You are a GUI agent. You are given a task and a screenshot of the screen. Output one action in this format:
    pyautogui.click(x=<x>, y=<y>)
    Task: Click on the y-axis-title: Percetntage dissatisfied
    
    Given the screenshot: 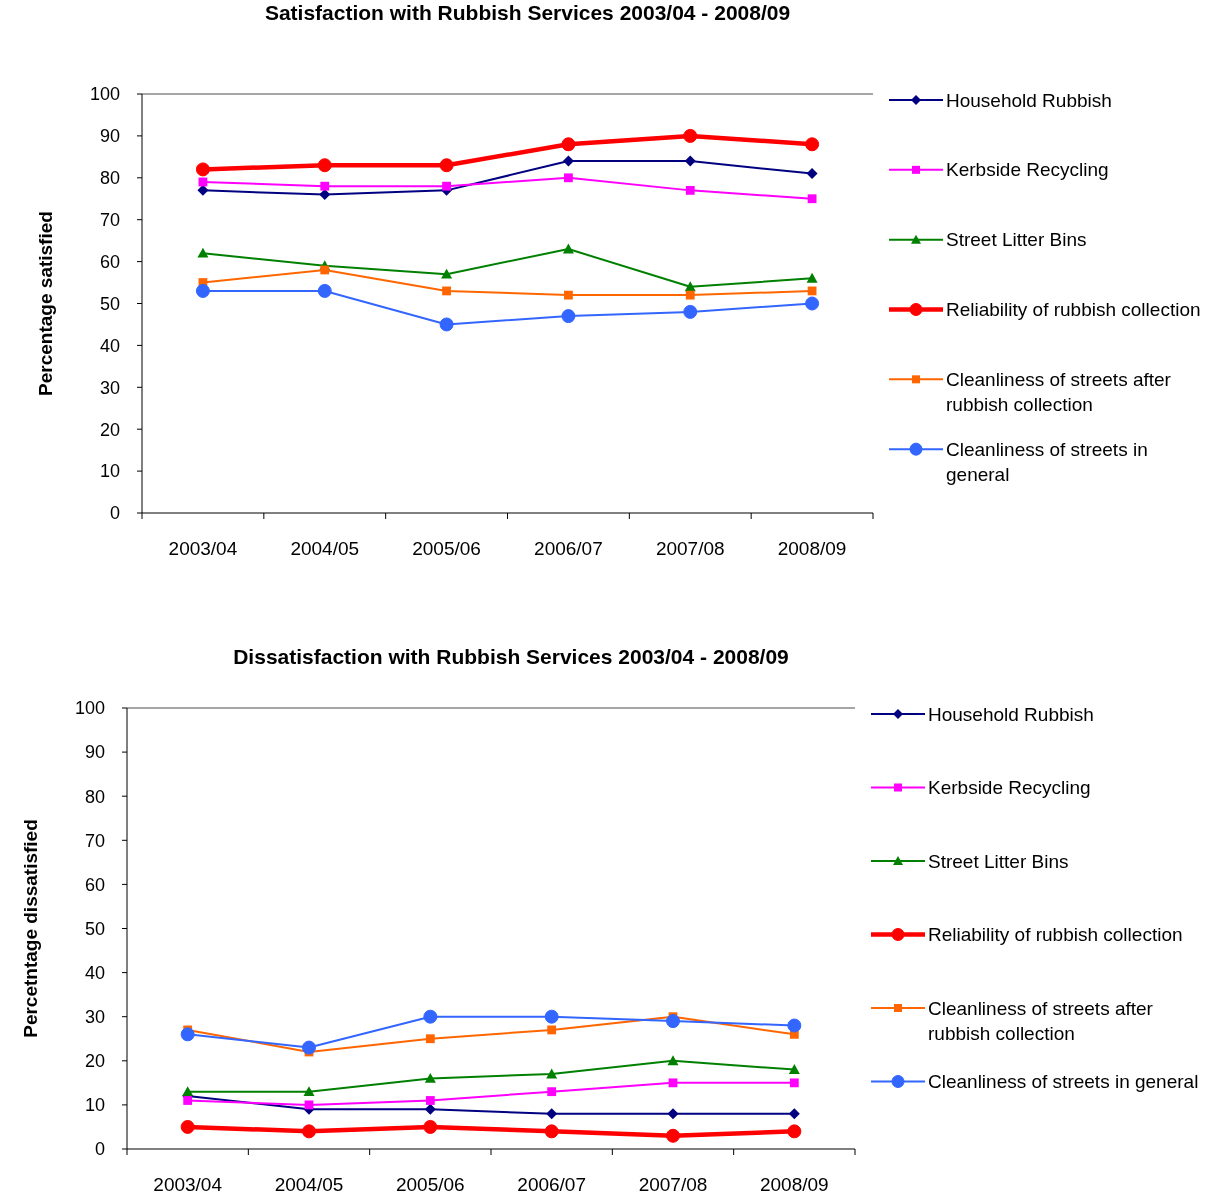 What is the action you would take?
    pyautogui.click(x=30, y=928)
    